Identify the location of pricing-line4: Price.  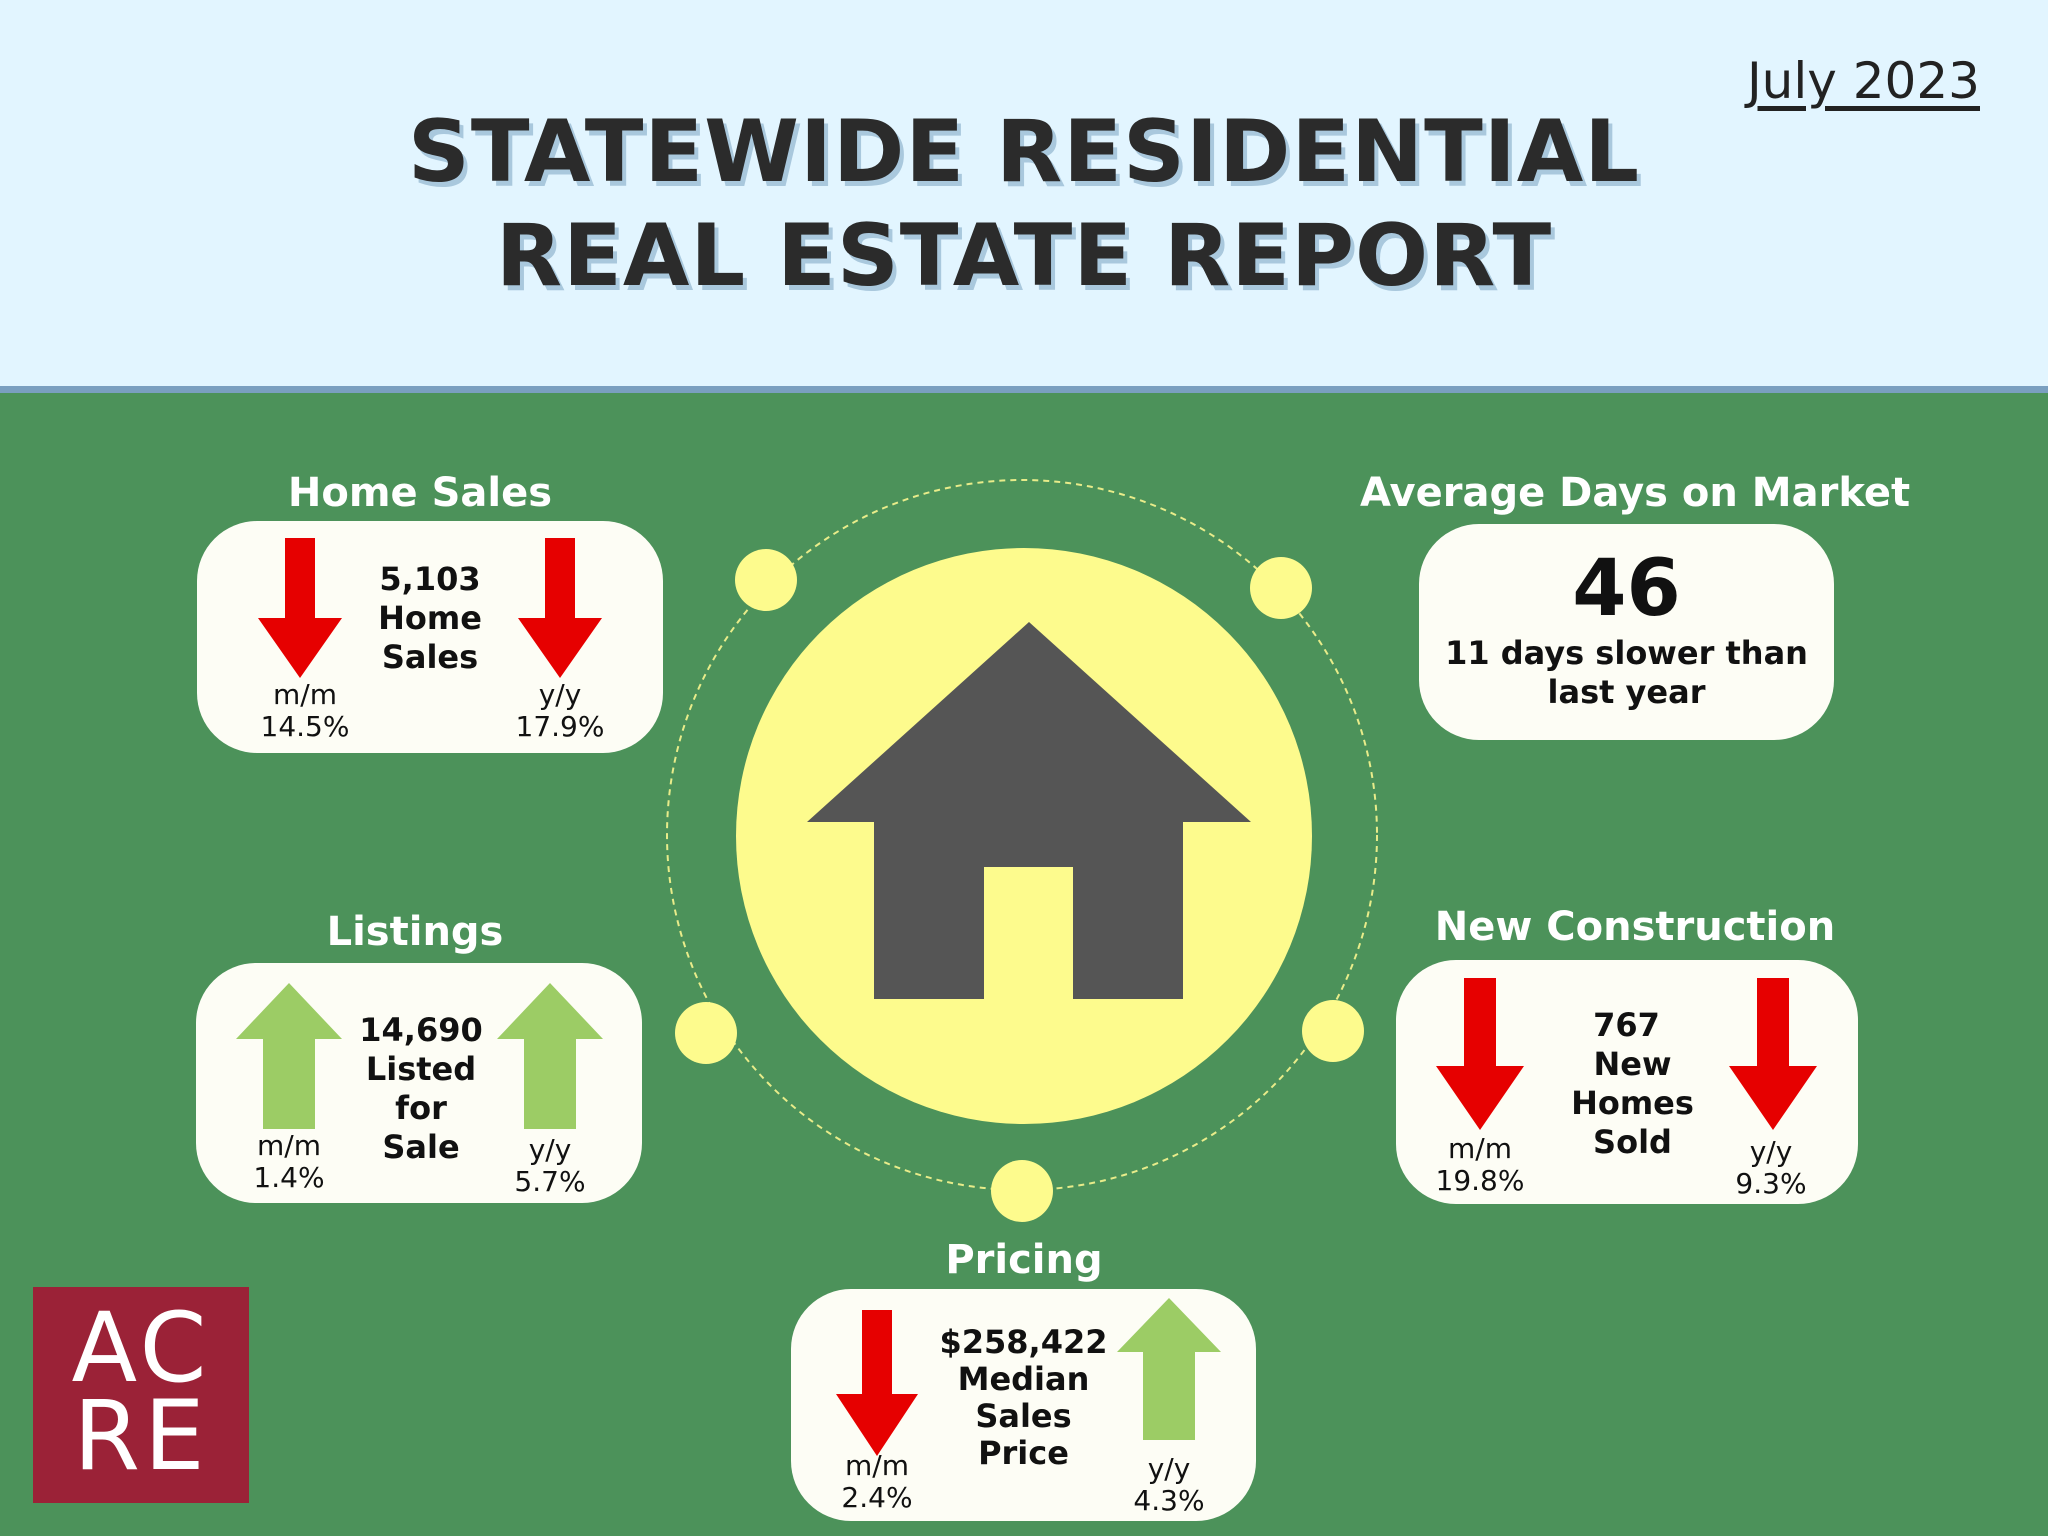
(1023, 1453).